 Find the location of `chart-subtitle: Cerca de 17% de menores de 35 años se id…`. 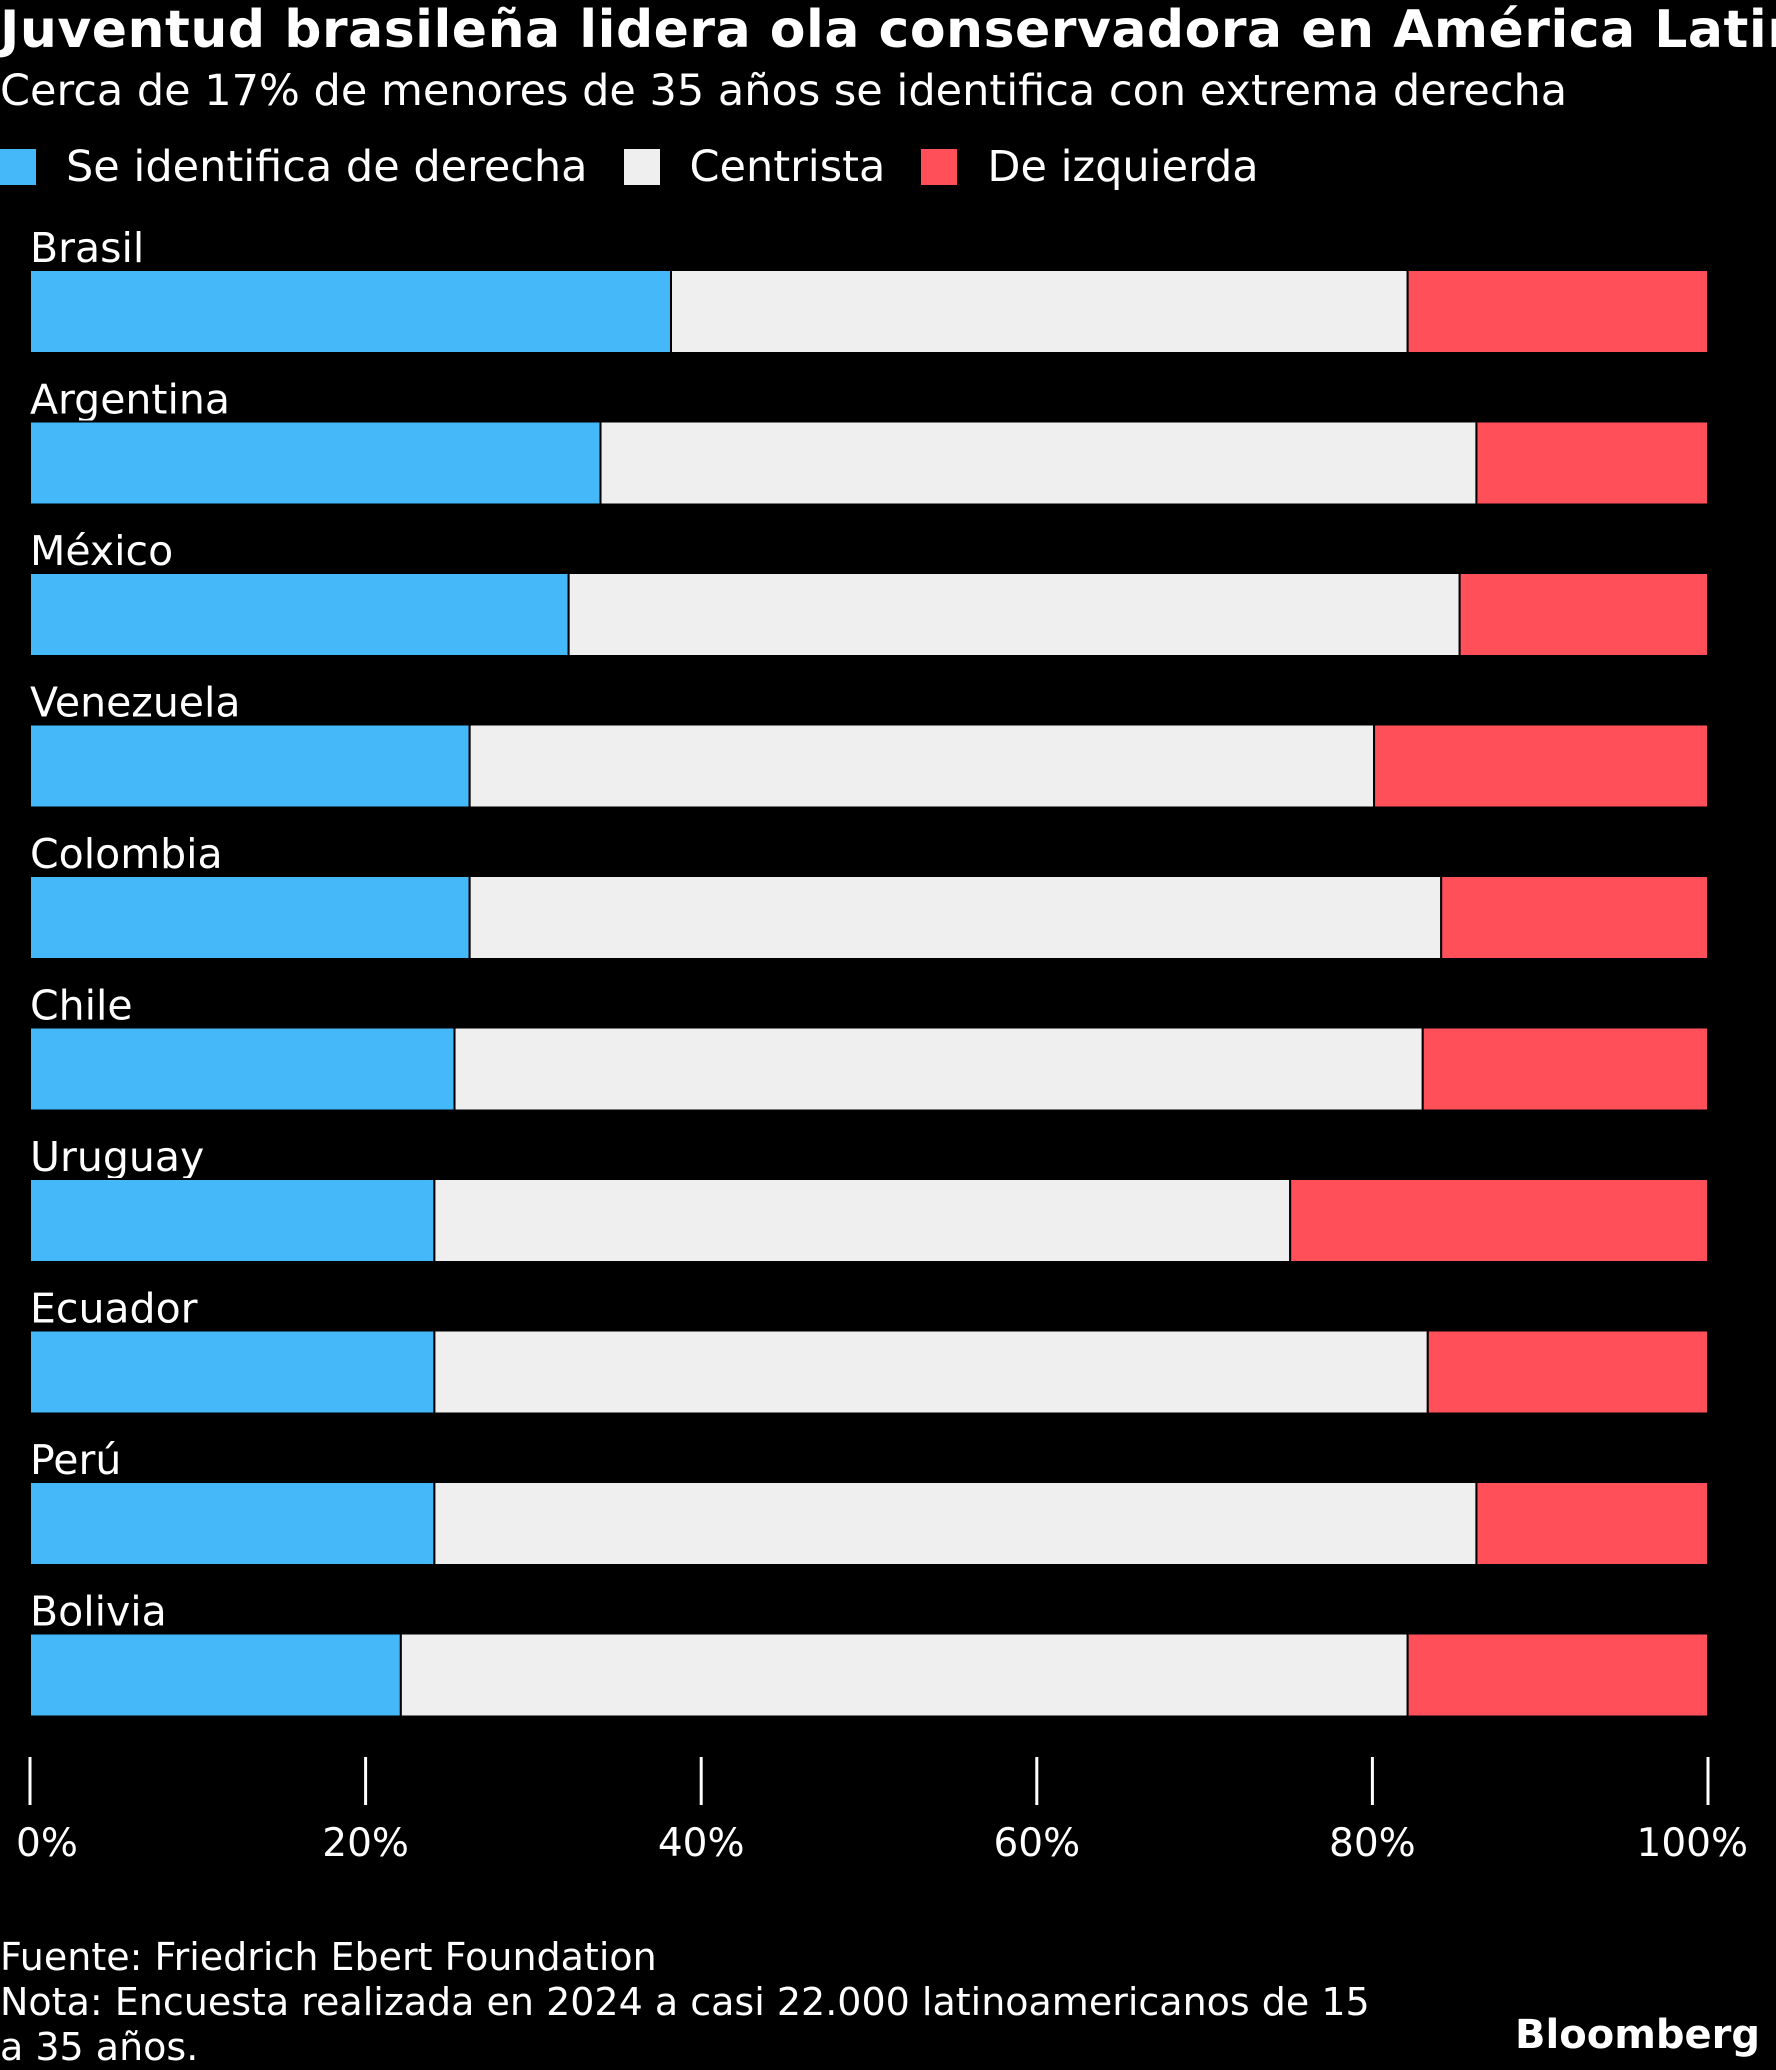

chart-subtitle: Cerca de 17% de menores de 35 años se id… is located at coordinates (784, 91).